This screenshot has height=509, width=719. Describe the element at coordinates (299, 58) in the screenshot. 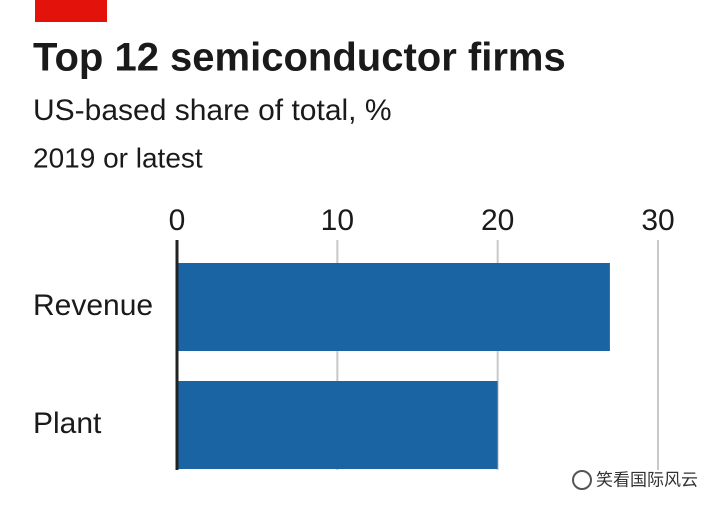

I see `chart-title: Top 12 semiconductor firms` at that location.